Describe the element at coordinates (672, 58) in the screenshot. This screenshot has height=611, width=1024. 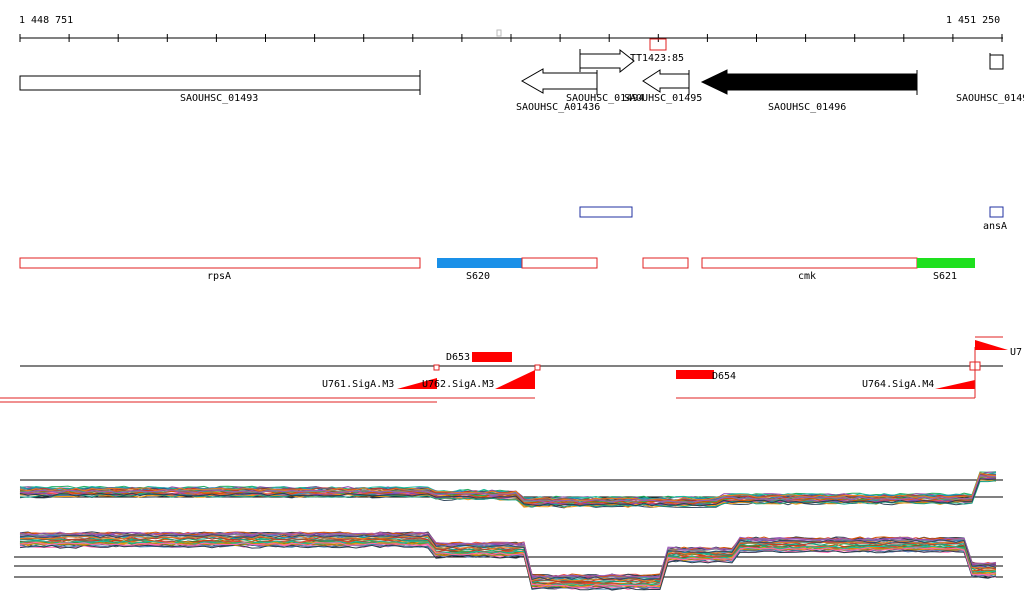
I see `terminator-overlap-label: 3:85` at that location.